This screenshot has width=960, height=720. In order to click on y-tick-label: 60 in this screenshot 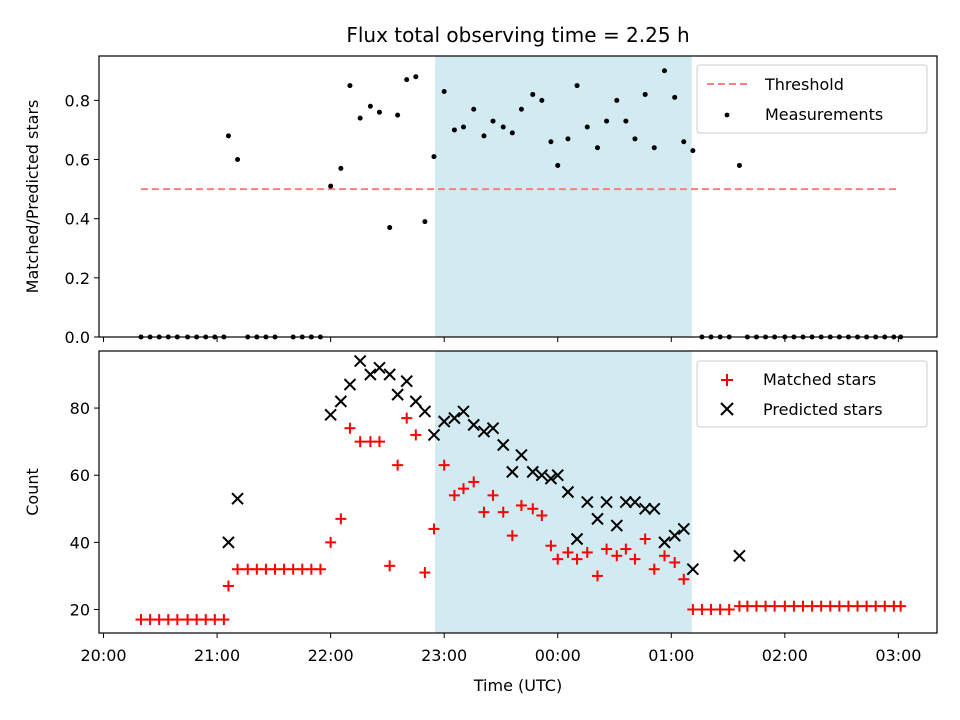, I will do `click(80, 475)`.